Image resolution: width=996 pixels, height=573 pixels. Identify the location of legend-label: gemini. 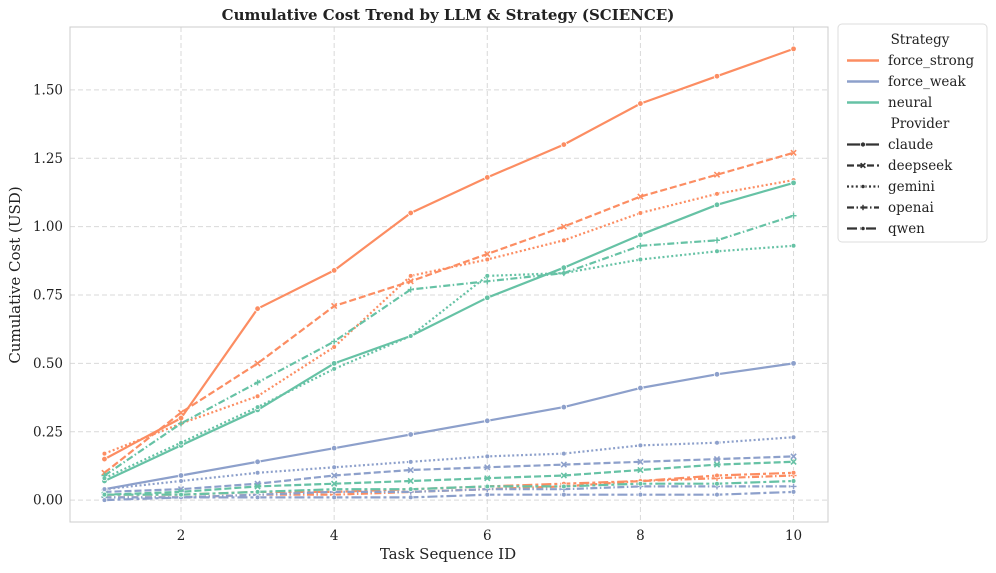
(911, 187).